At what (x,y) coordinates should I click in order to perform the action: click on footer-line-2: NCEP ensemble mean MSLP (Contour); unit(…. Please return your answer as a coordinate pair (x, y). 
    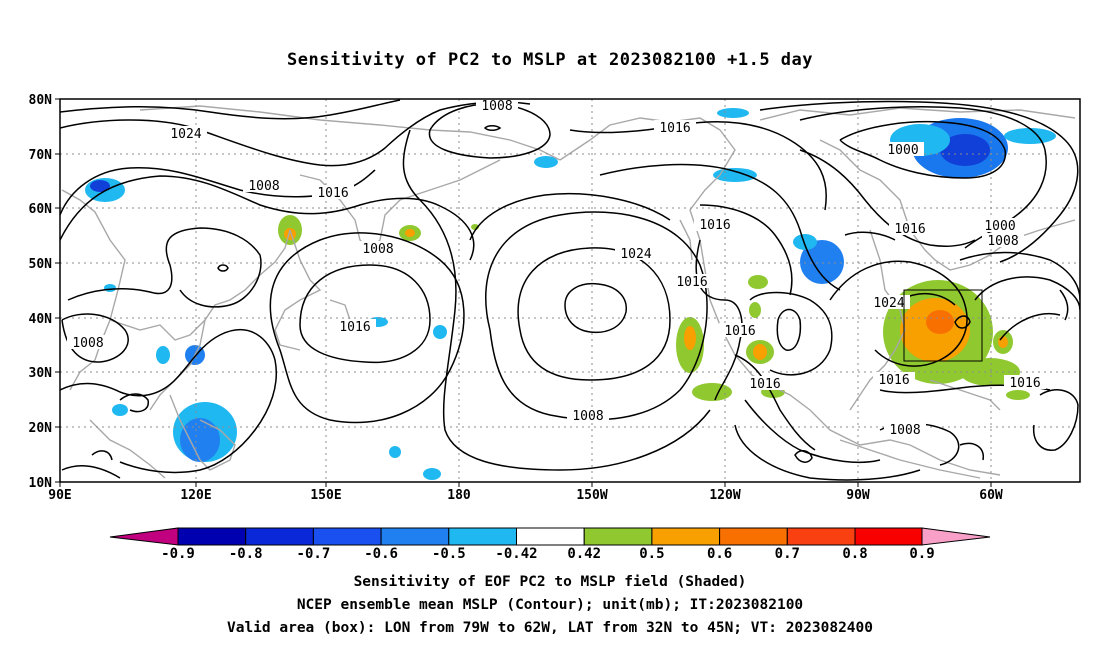
    Looking at the image, I should click on (550, 605).